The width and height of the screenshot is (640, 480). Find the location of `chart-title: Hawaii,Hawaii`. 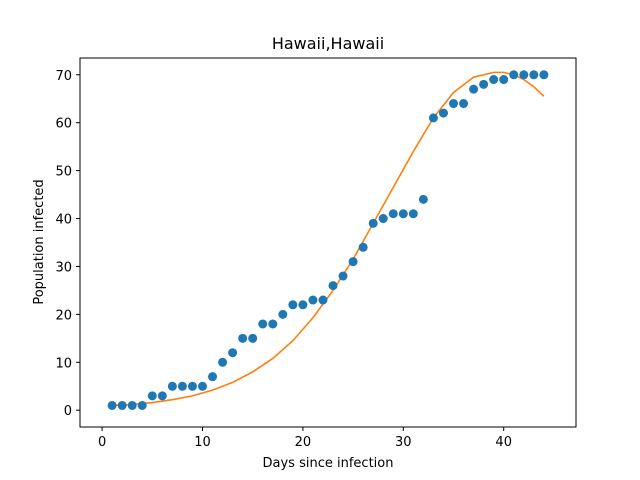

chart-title: Hawaii,Hawaii is located at coordinates (328, 43).